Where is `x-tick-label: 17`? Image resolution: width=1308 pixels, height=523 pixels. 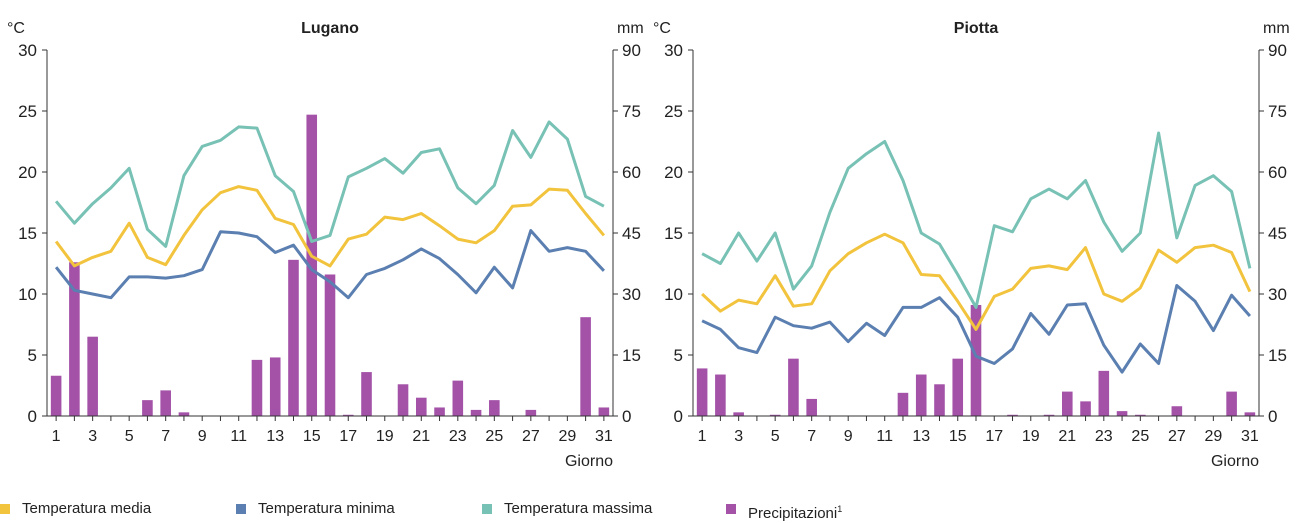
x-tick-label: 17 is located at coordinates (348, 436).